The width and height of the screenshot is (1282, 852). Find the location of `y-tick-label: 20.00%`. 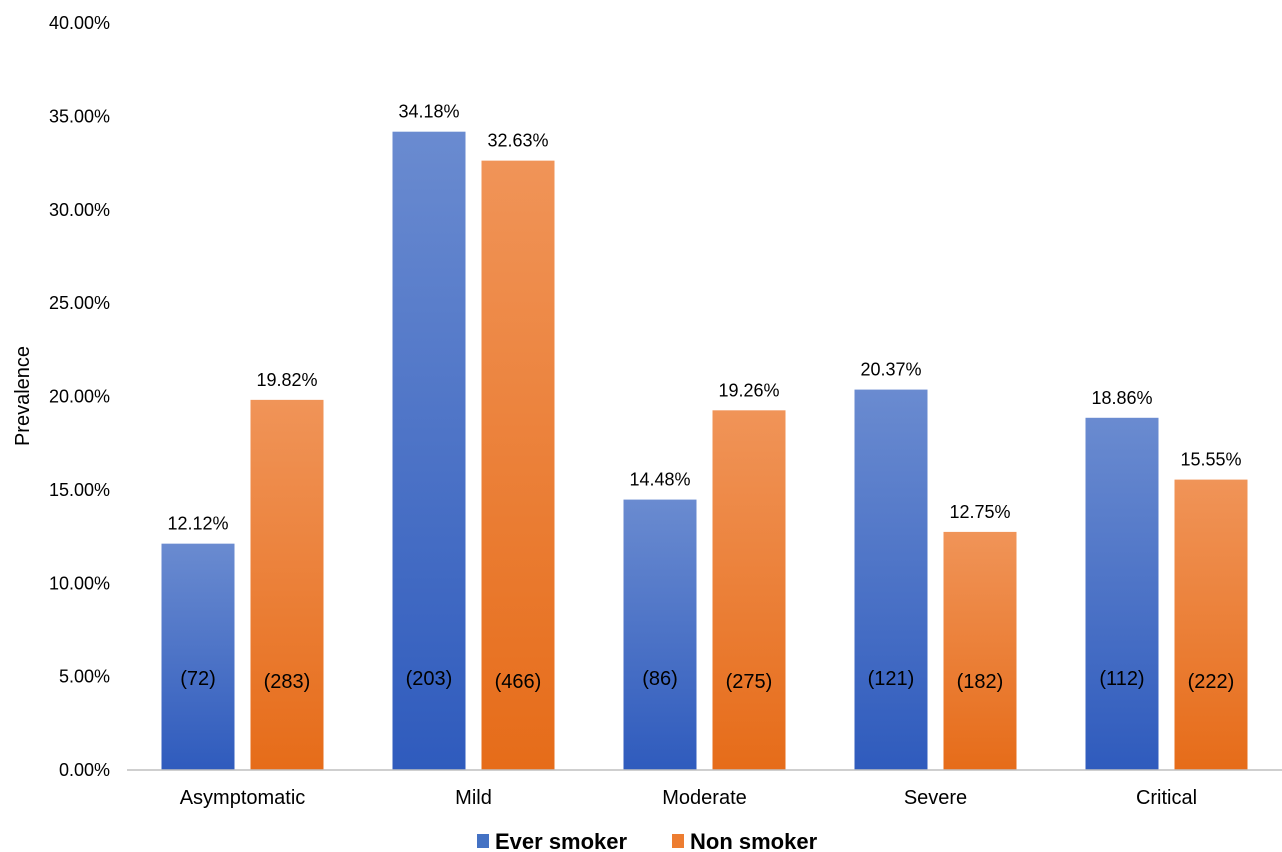

y-tick-label: 20.00% is located at coordinates (79, 397).